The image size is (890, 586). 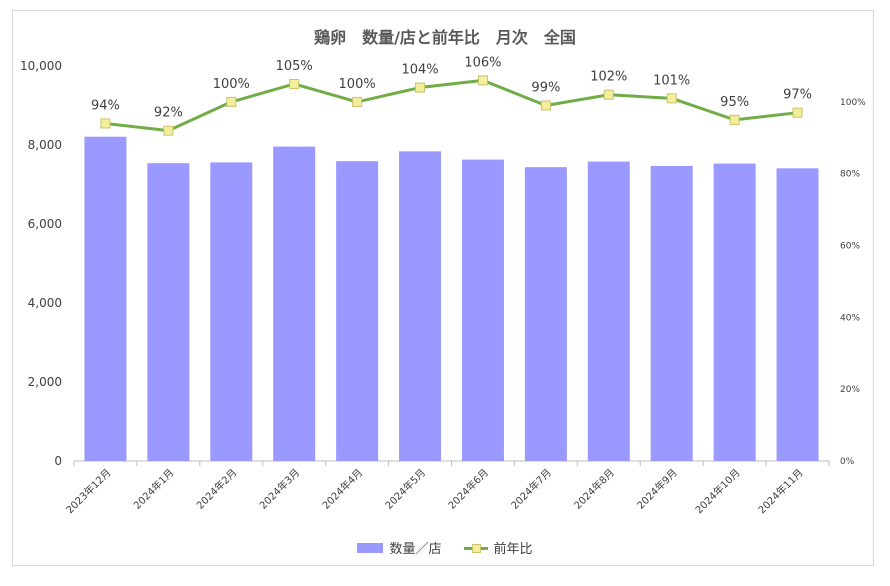 I want to click on right-tick-label: 40%, so click(x=850, y=318).